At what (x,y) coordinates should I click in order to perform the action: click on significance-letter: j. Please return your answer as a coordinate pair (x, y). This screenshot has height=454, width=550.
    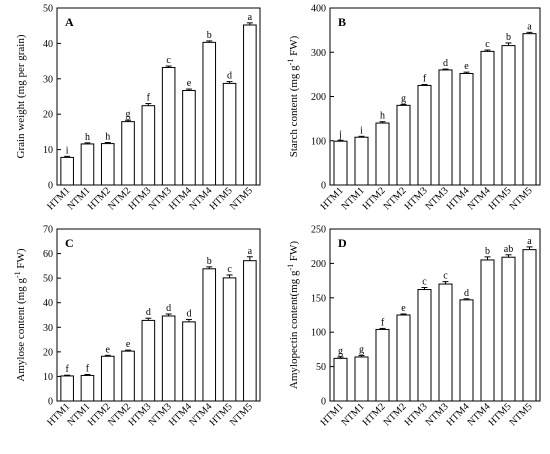
    Looking at the image, I should click on (340, 134).